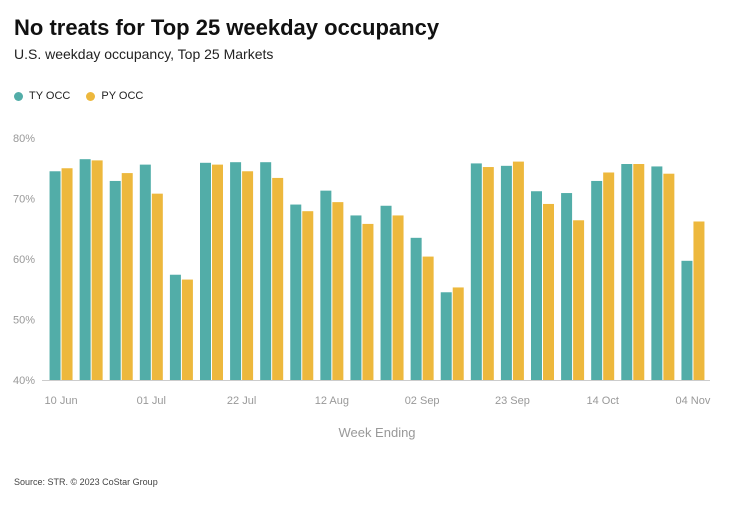 The width and height of the screenshot is (734, 507). What do you see at coordinates (24, 321) in the screenshot?
I see `y-tick-label: 50%` at bounding box center [24, 321].